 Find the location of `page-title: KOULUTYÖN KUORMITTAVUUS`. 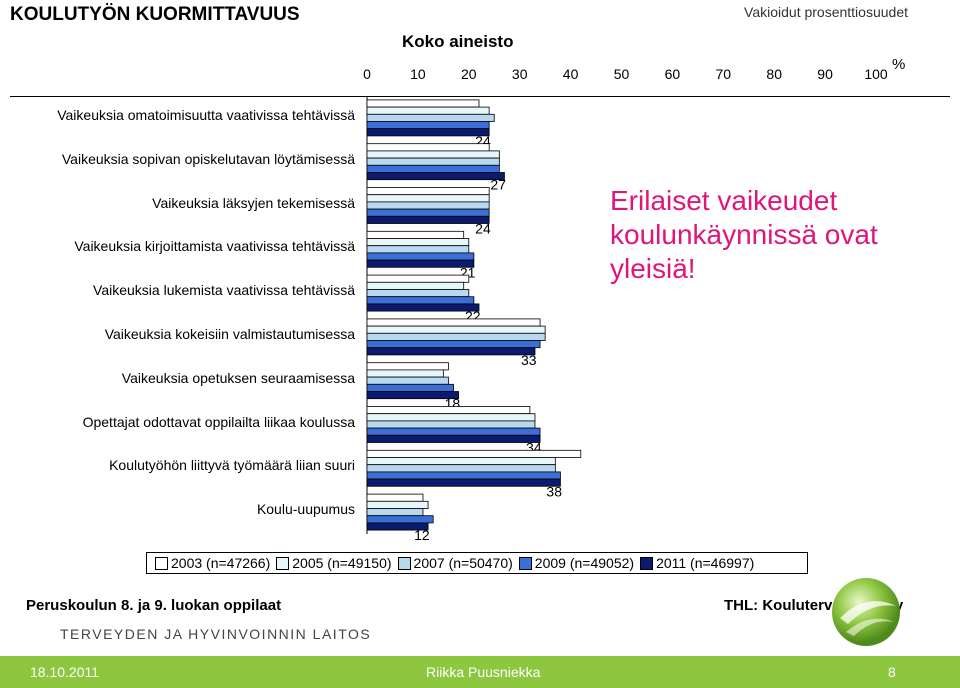

page-title: KOULUTYÖN KUORMITTAVUUS is located at coordinates (155, 14).